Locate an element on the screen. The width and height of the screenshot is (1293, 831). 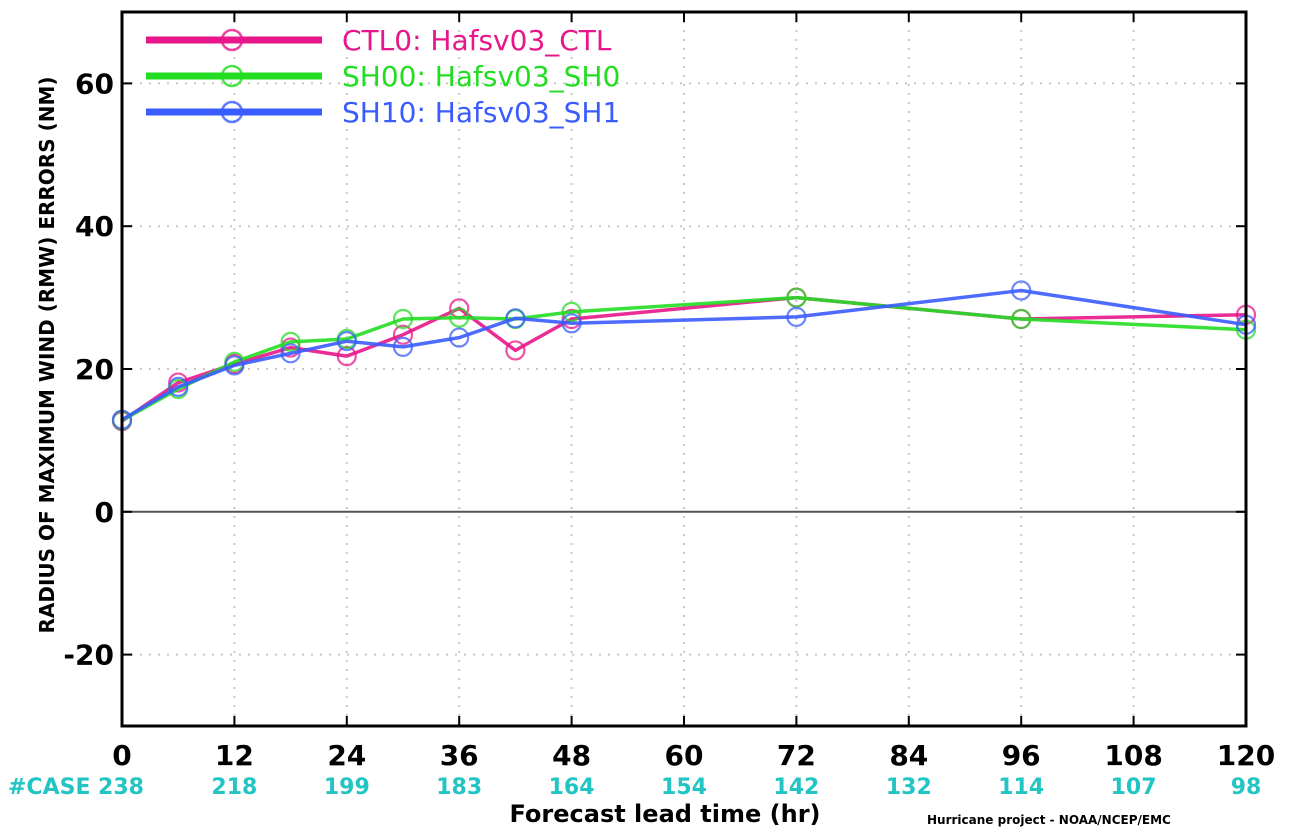
x-tick-label: 48 is located at coordinates (571, 755).